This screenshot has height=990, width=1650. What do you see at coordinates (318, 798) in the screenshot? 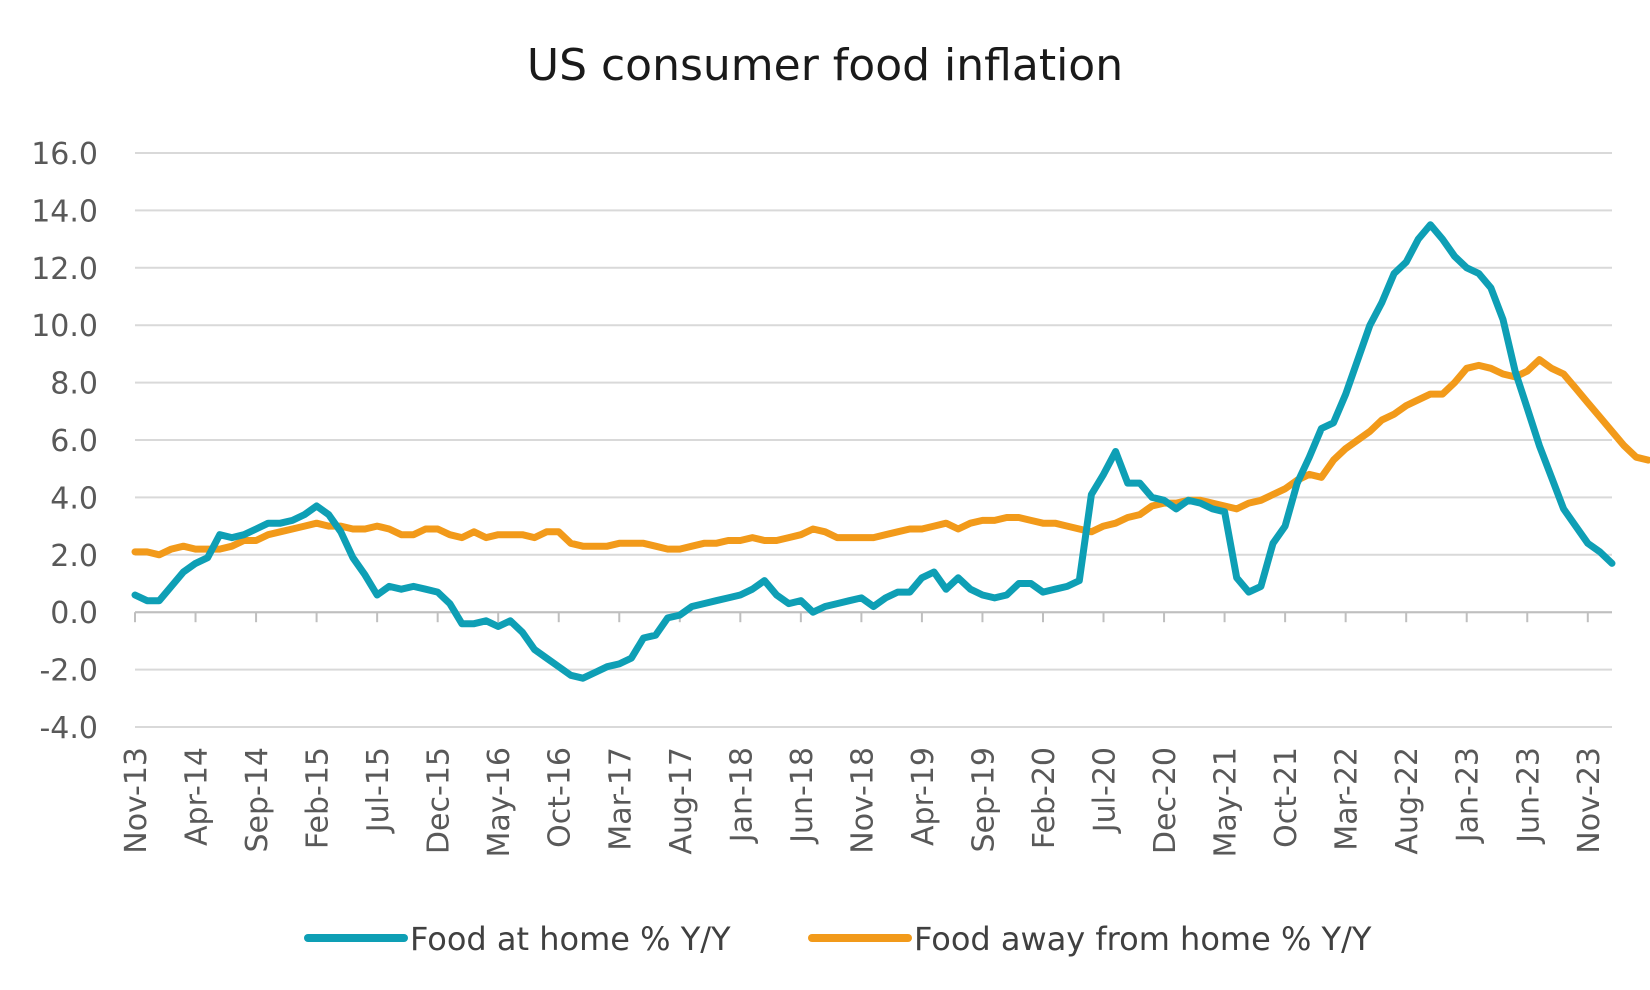
I see `x-tick-label: Feb-15` at bounding box center [318, 798].